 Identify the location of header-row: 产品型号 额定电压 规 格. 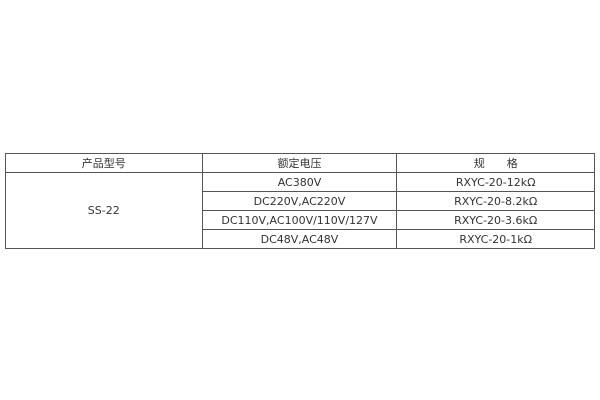
(300, 163).